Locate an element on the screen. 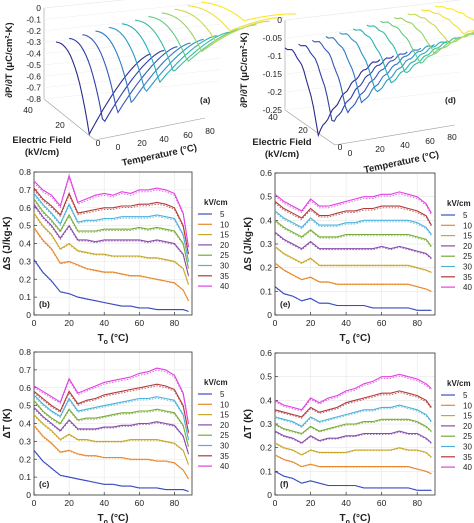 The width and height of the screenshot is (474, 523). legend-label-10: 10 is located at coordinates (224, 404).